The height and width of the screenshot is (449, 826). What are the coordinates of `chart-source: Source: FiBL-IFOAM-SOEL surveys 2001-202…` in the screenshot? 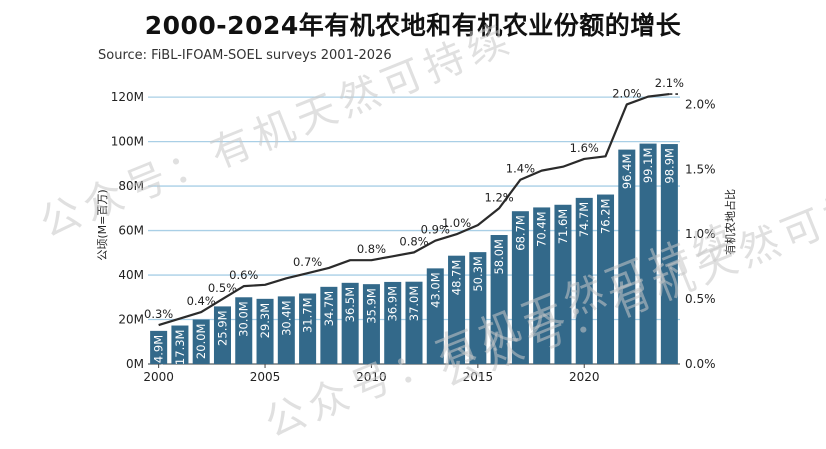 It's located at (245, 55).